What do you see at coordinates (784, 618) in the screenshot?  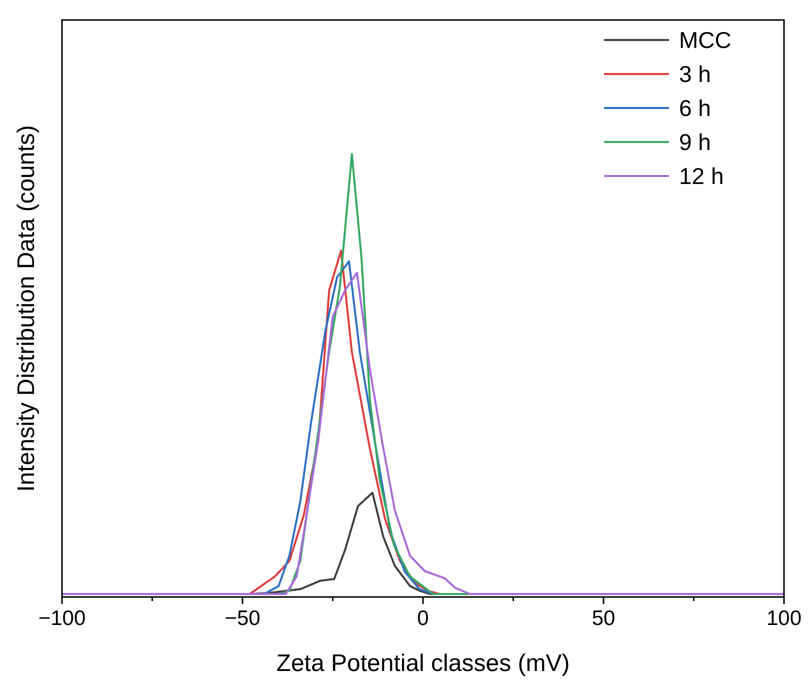 I see `x-tick-label: 100` at bounding box center [784, 618].